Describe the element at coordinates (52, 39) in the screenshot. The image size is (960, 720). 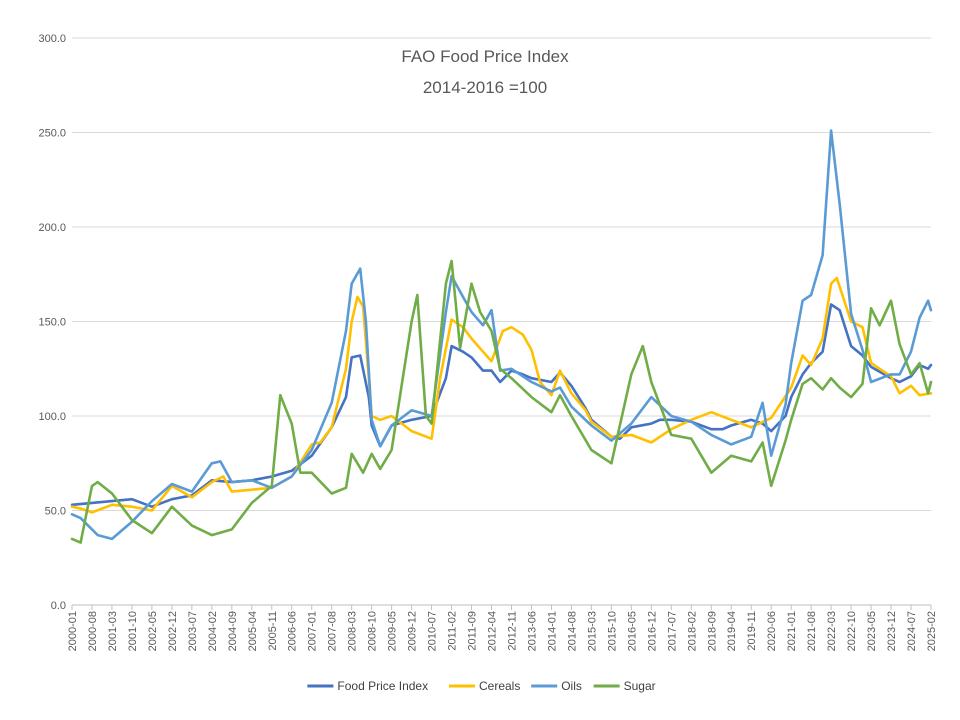
I see `y-tick-label: 300.0` at that location.